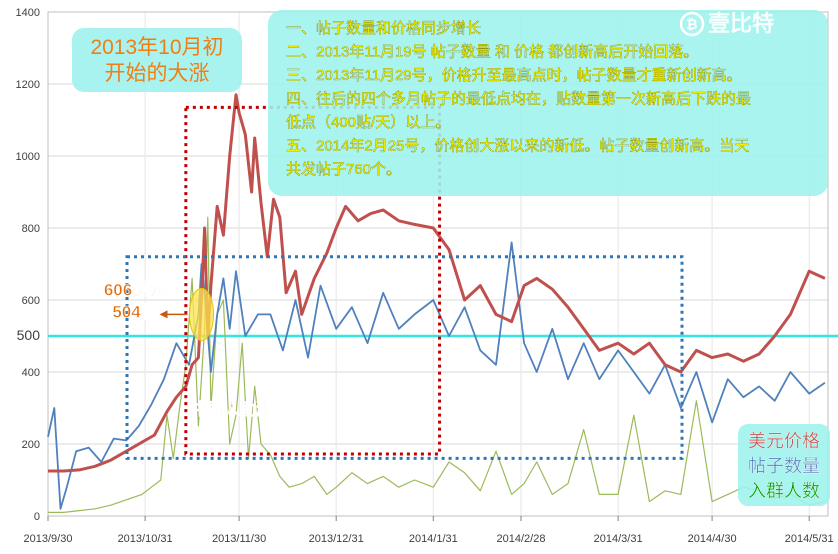  What do you see at coordinates (514, 75) in the screenshot?
I see `note-line: 三、2013年11月29号，价格升至最高点时，帖子数量才重新创新高。` at bounding box center [514, 75].